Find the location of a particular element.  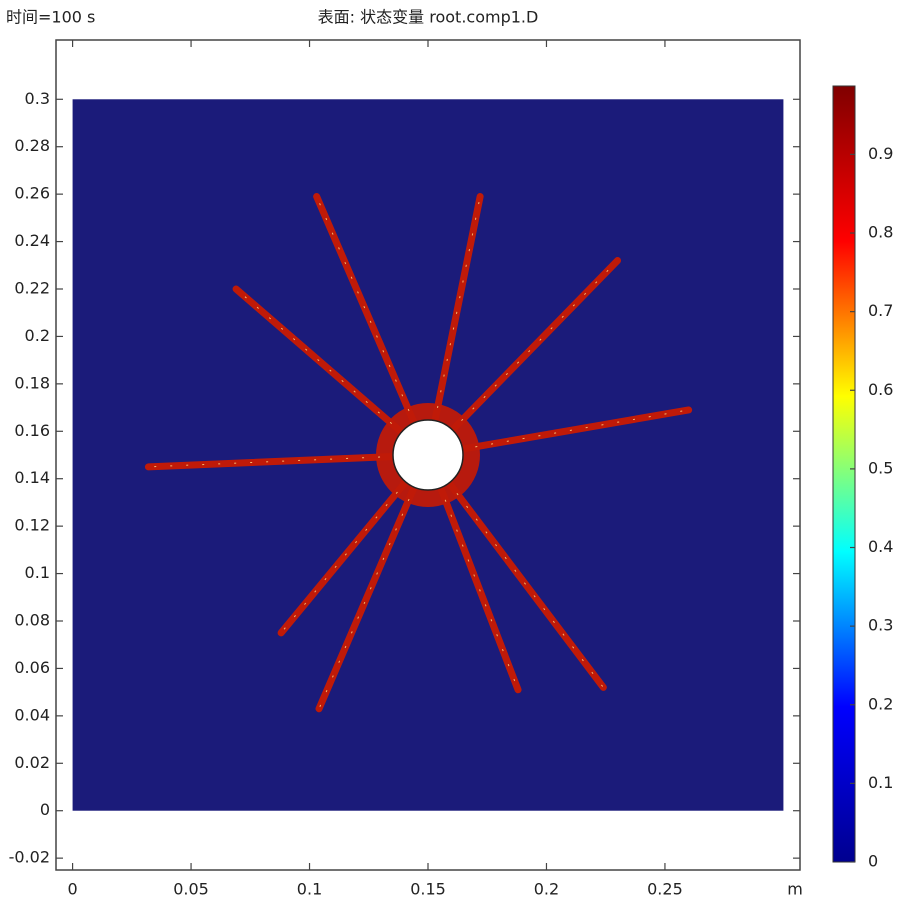

y-tick-label: 0.28 is located at coordinates (32, 145).